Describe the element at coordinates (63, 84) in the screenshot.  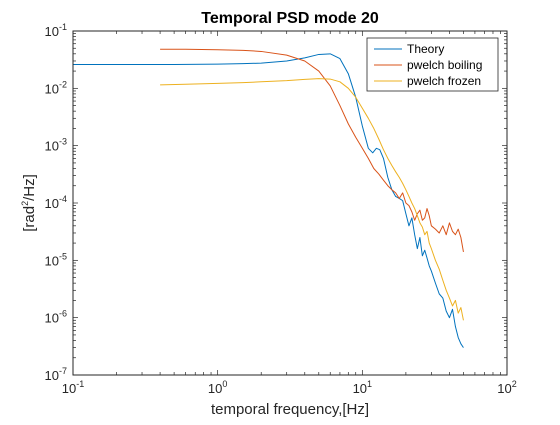
I see `y-tick-exponent: -2` at that location.